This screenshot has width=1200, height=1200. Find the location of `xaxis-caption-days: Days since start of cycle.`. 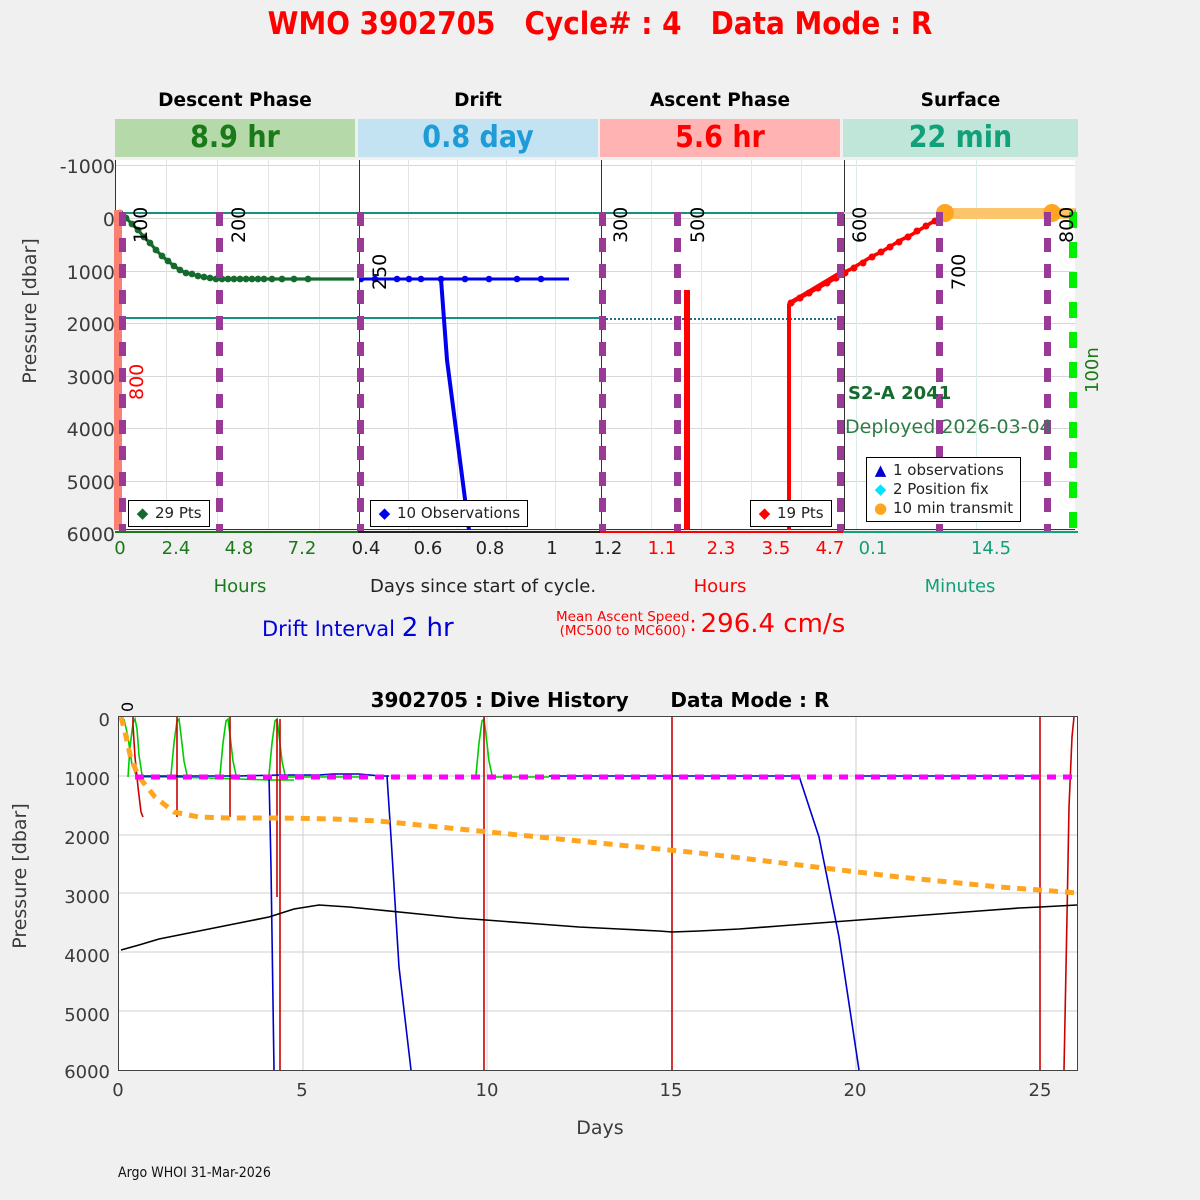

xaxis-caption-days: Days since start of cycle. is located at coordinates (483, 586).